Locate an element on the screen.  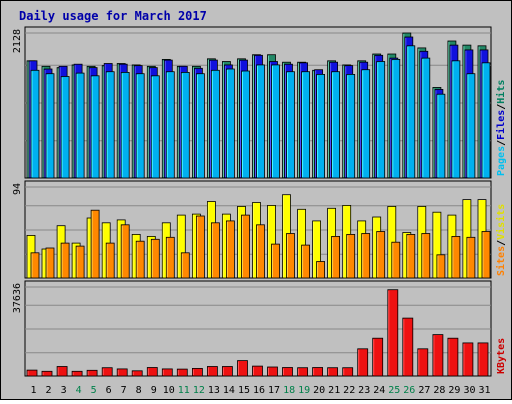
legend-entry: Visits is located at coordinates (501, 222).